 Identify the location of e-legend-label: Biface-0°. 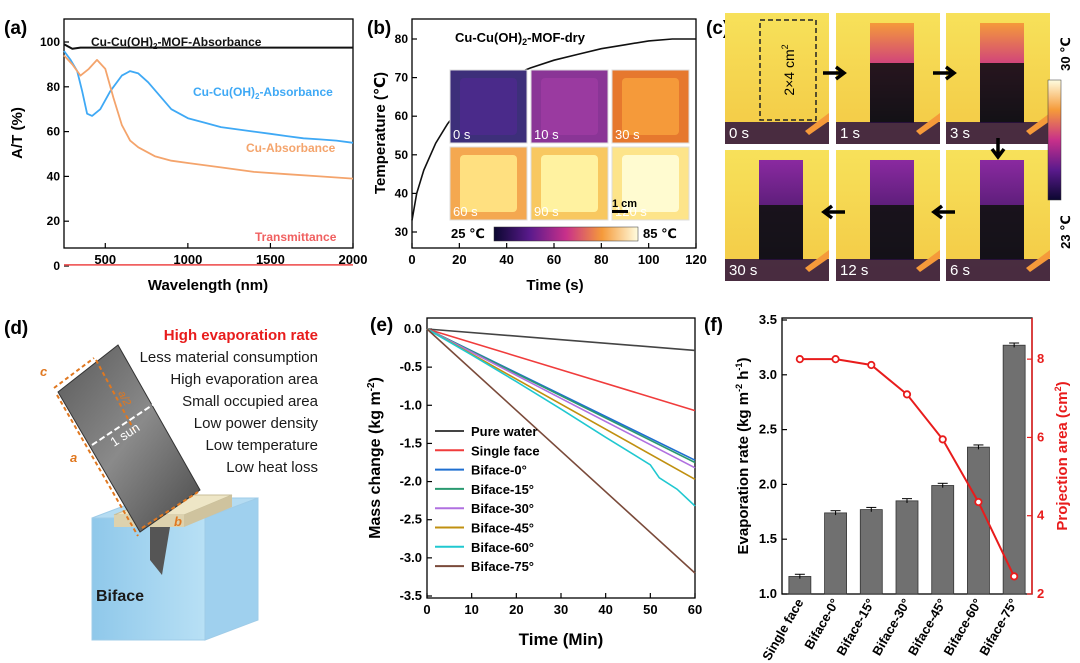
(499, 470).